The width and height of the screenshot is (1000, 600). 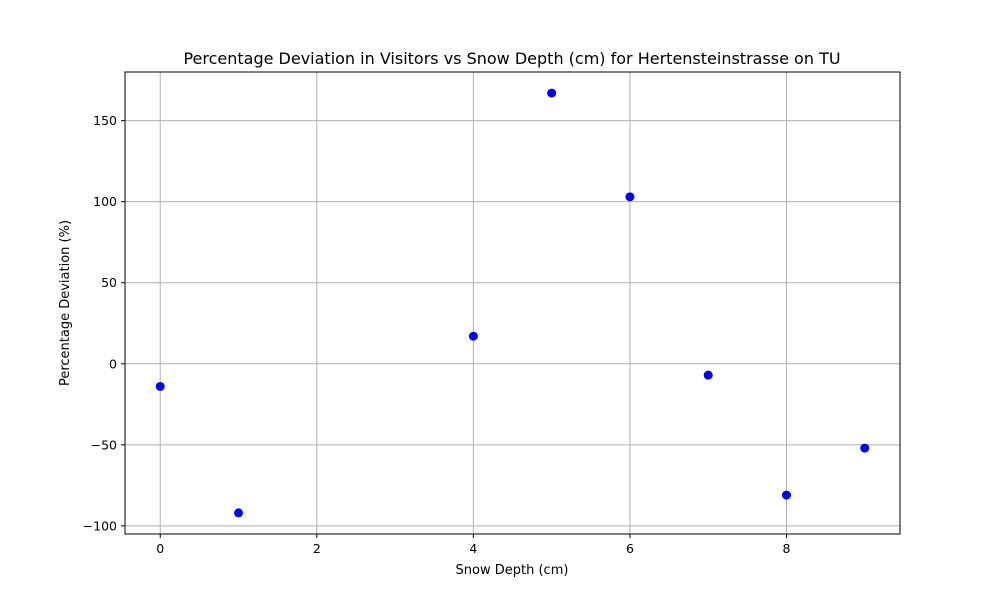 What do you see at coordinates (105, 201) in the screenshot?
I see `y-tick-label: 100` at bounding box center [105, 201].